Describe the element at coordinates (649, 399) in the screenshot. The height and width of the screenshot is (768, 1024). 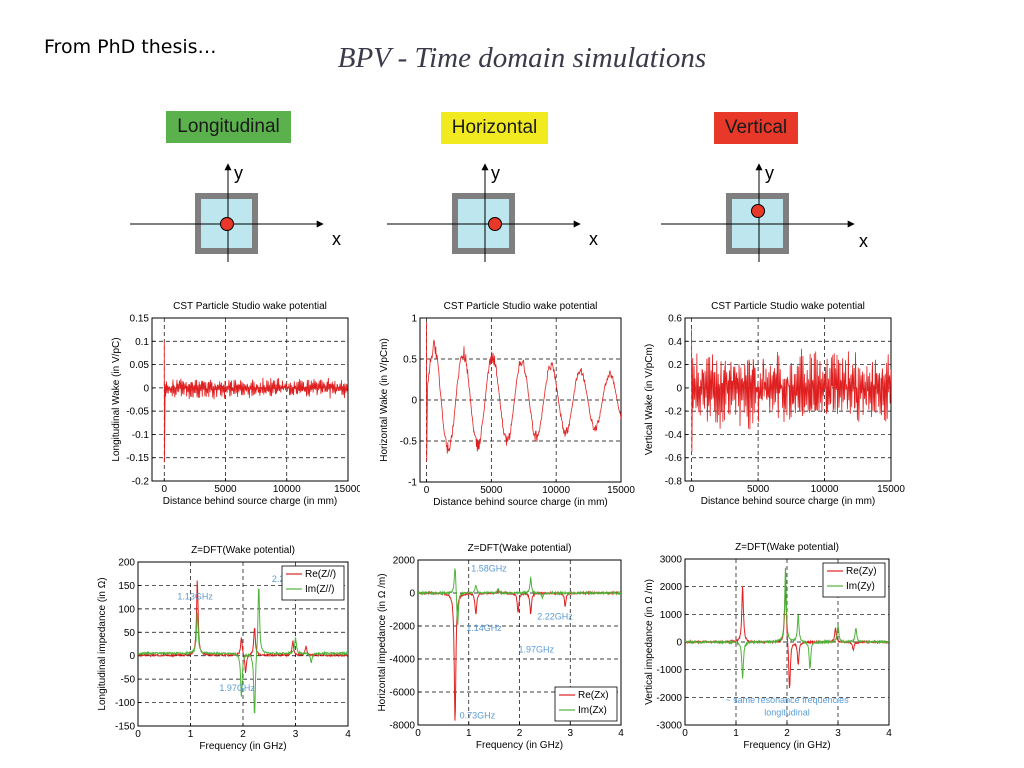
I see `y-axis-label: Vertical Wake (in V/pCm)` at that location.